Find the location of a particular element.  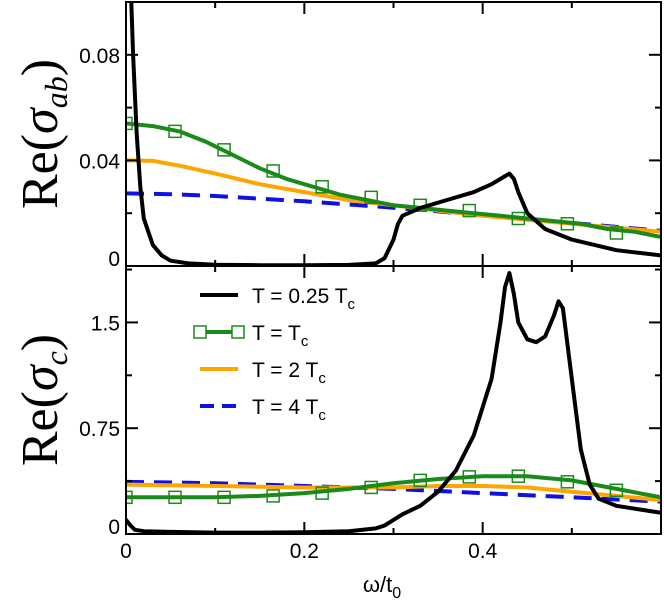

top-series-t-4-tc is located at coordinates (393, 212).